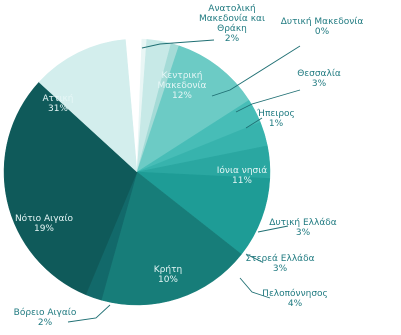 Image resolution: width=401 pixels, height=335 pixels. What do you see at coordinates (295, 304) in the screenshot?
I see `slice-value-label-7: 4%` at bounding box center [295, 304].